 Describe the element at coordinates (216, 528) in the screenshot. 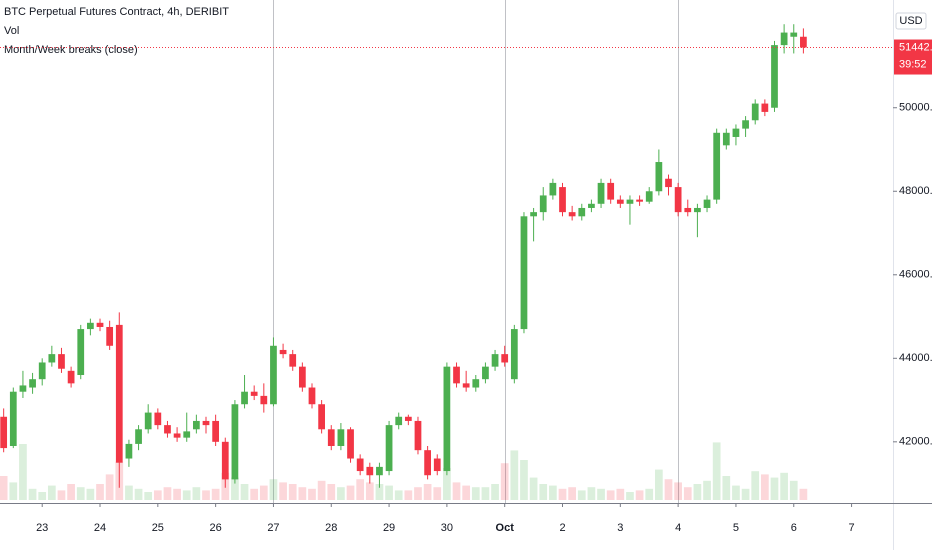

I see `x-tick-label: 26` at that location.